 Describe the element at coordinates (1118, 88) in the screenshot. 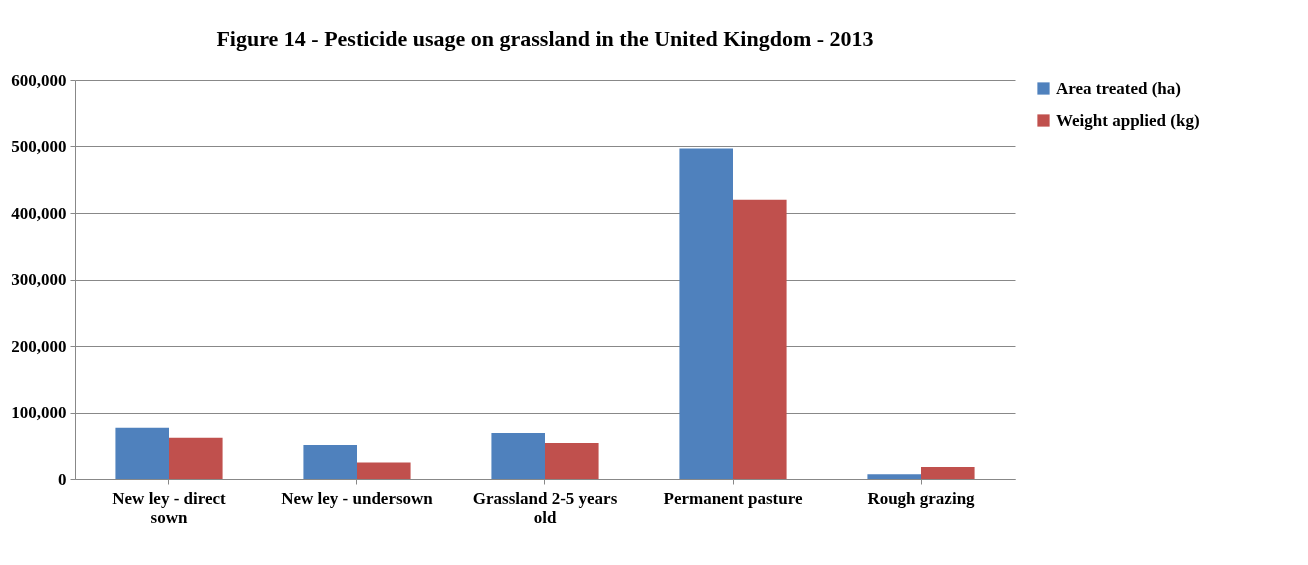

I see `legend-label: Area treated (ha)` at that location.